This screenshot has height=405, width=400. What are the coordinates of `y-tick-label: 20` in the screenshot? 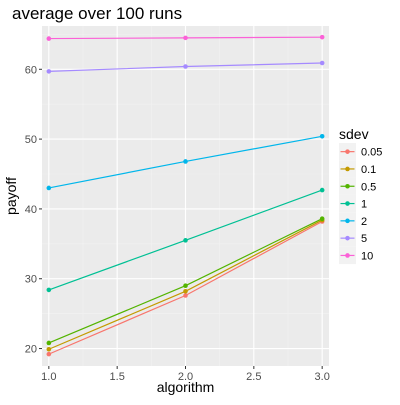 It's located at (31, 350).